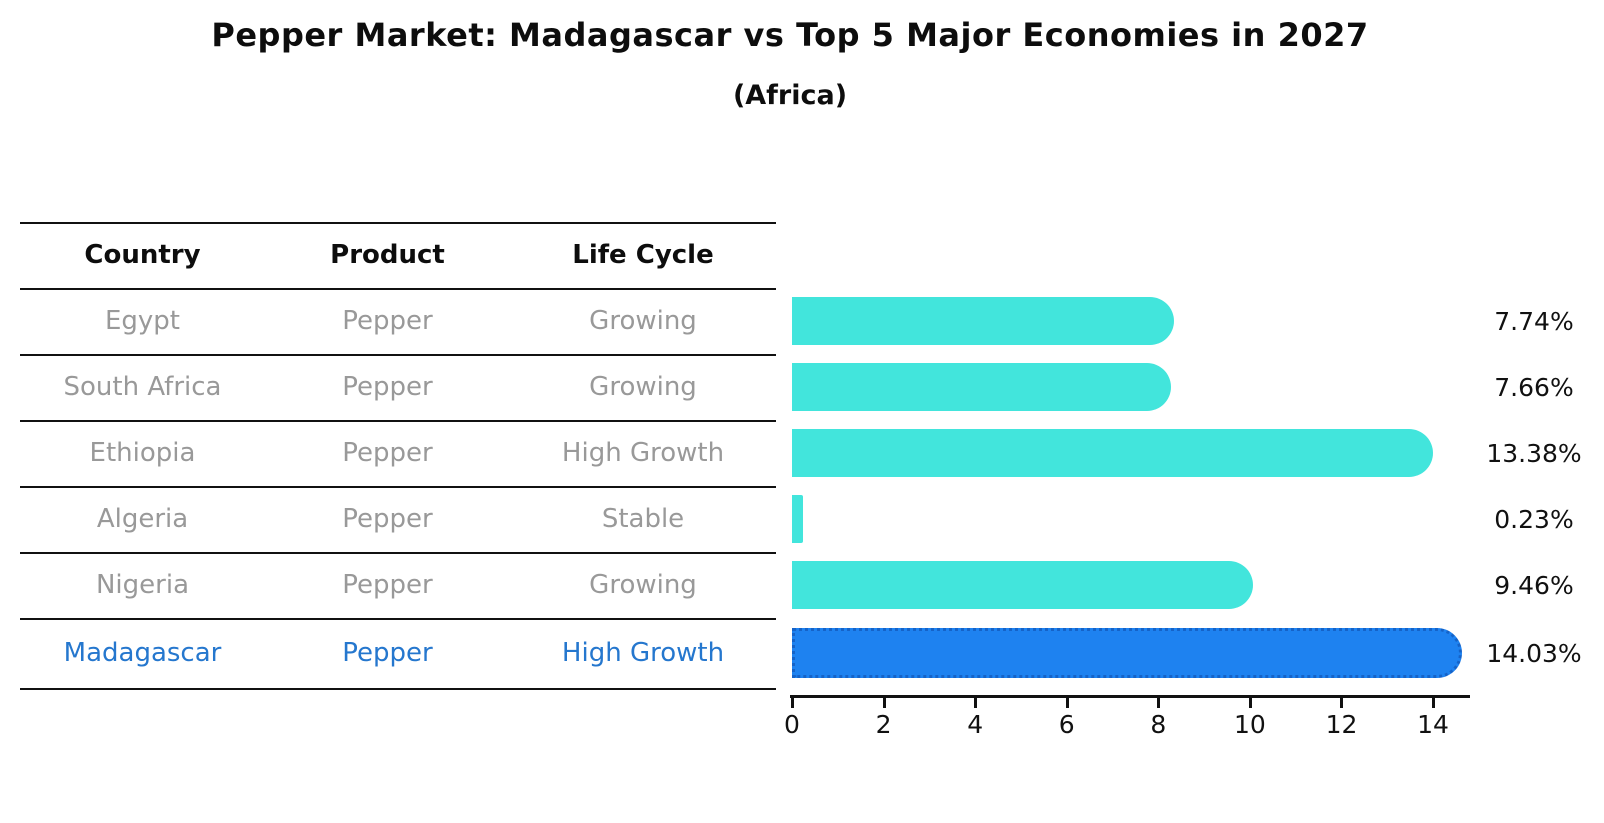  I want to click on x-tick-label-2: 2, so click(883, 724).